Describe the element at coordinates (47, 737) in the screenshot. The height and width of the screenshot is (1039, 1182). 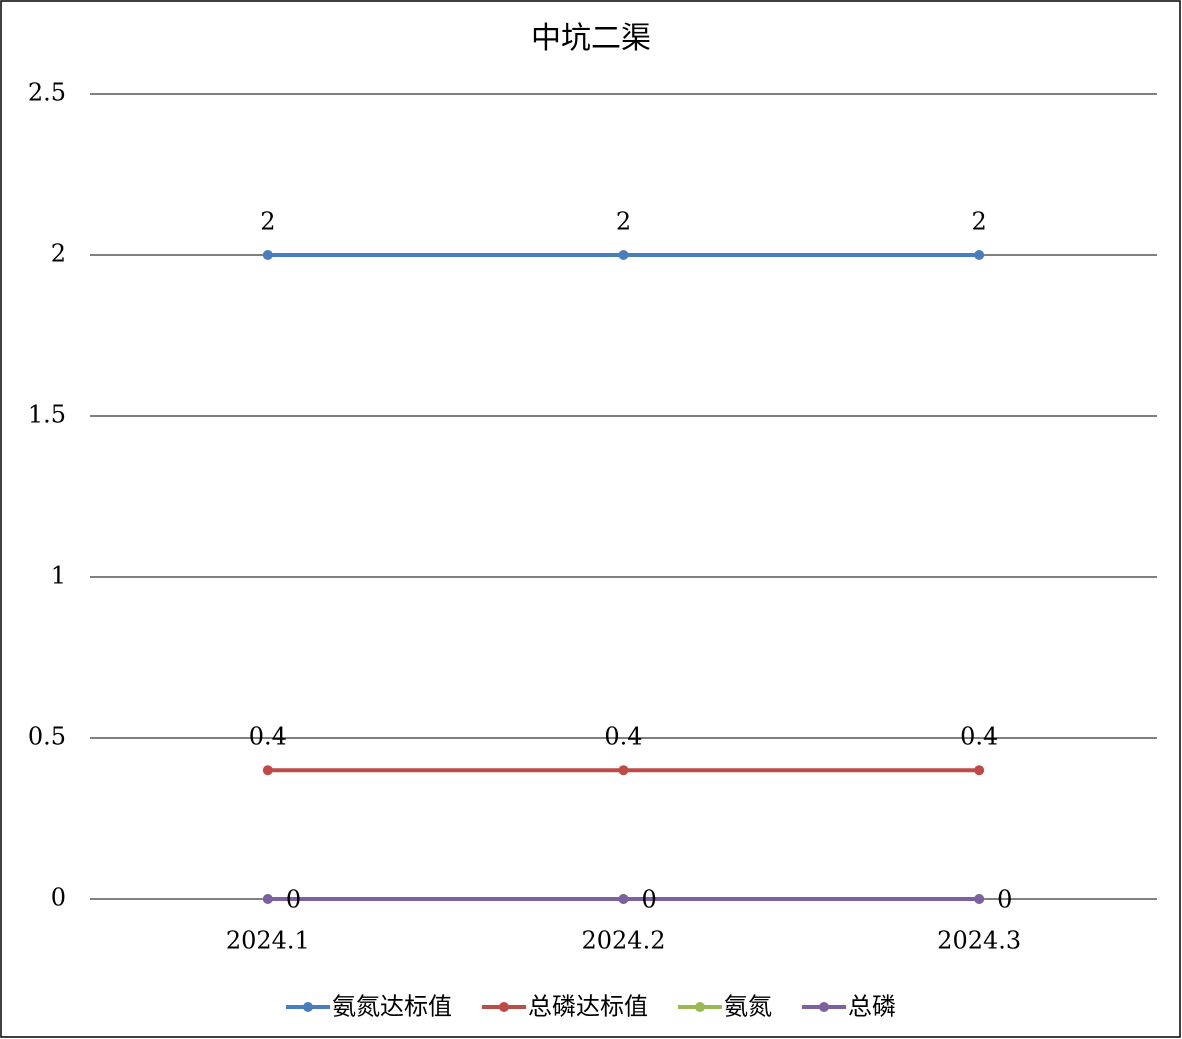
I see `y-tick-label: 0.5` at that location.